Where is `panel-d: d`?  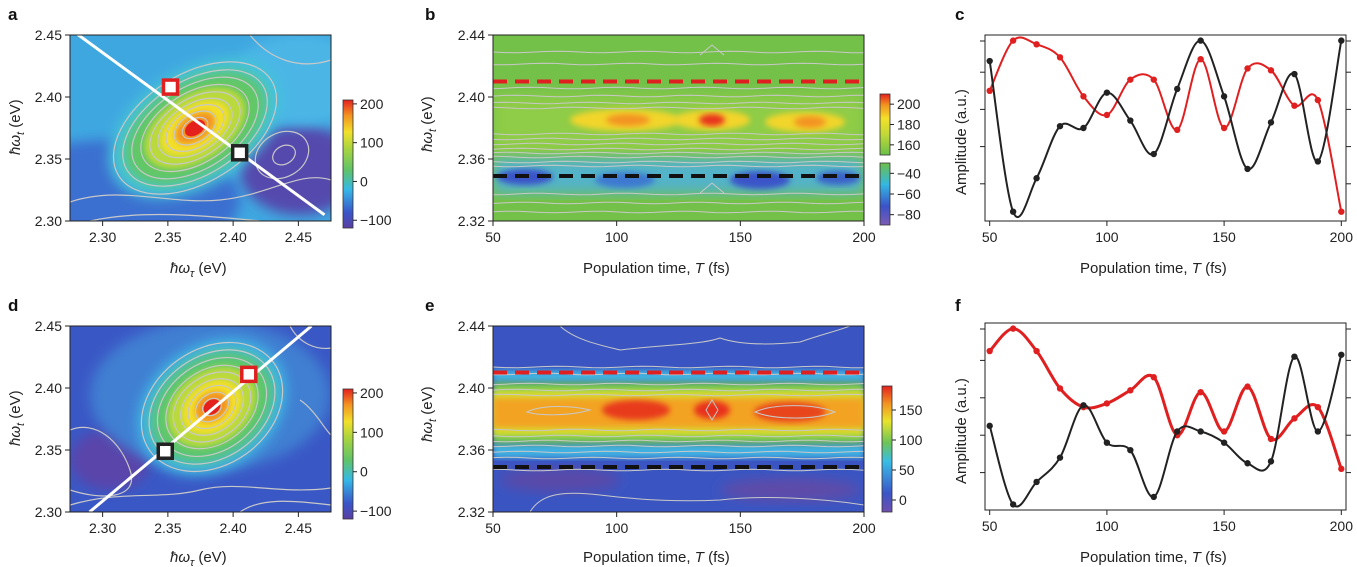
panel-d: d is located at coordinates (199, 431).